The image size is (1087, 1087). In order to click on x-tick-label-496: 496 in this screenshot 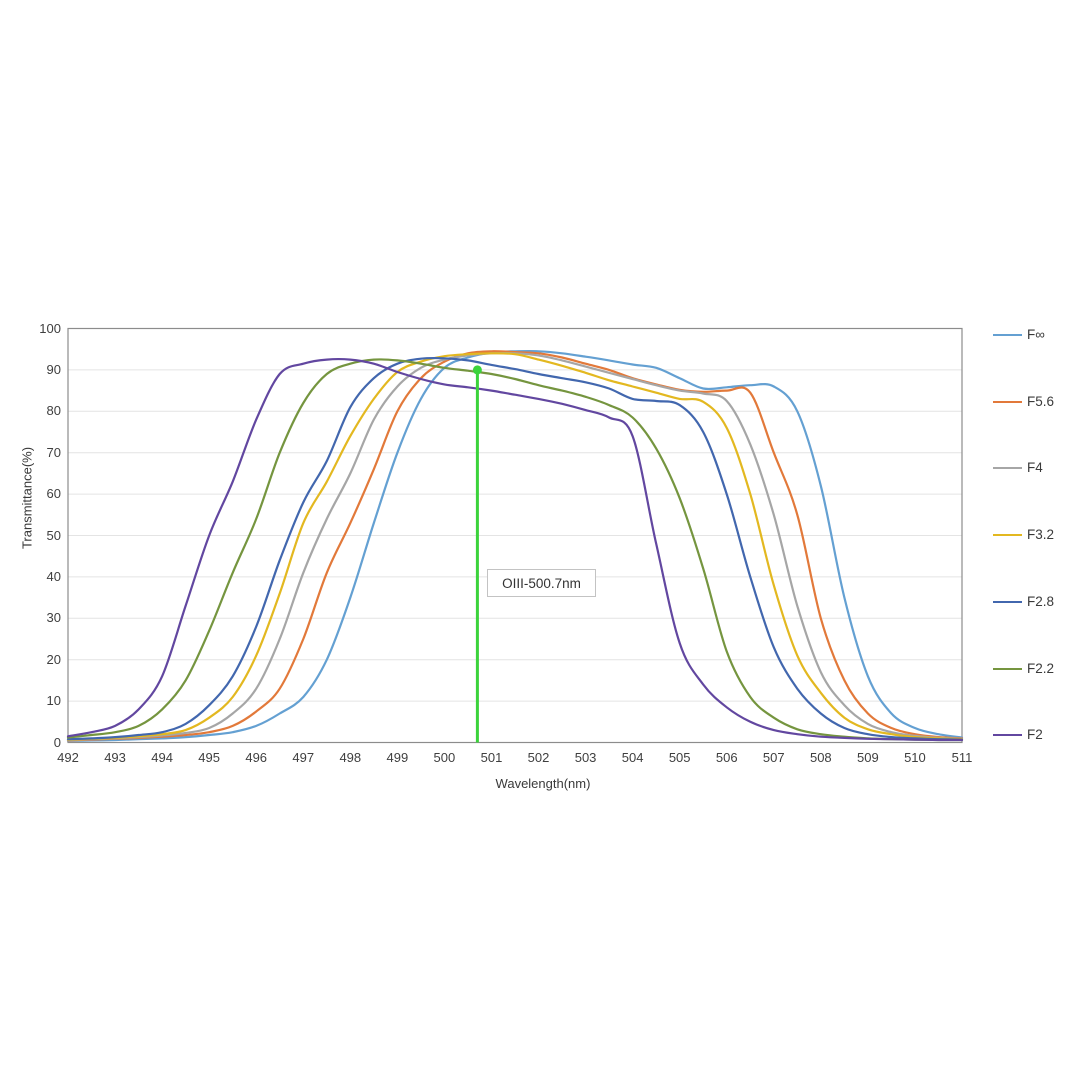, I will do `click(256, 757)`.